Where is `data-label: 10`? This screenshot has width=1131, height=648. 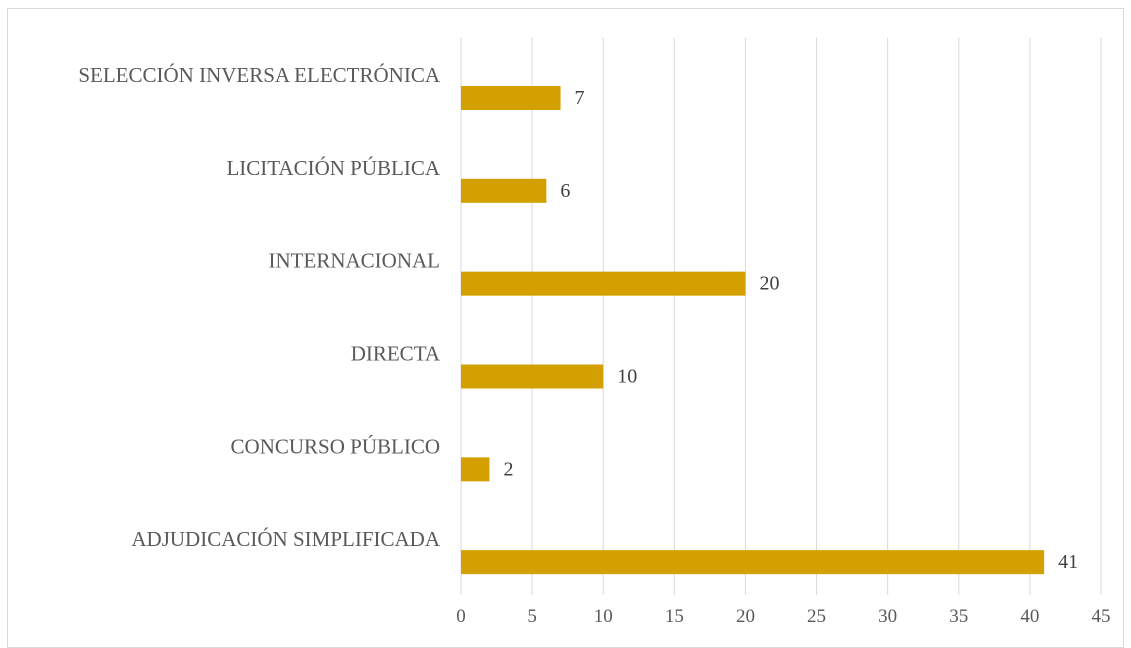 data-label: 10 is located at coordinates (627, 377).